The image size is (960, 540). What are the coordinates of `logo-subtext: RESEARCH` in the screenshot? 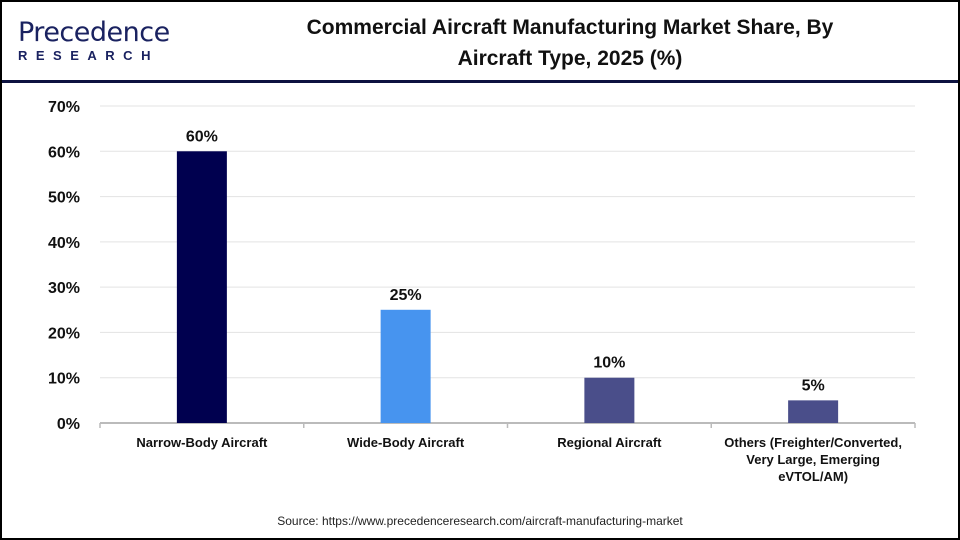 It's located at (88, 55).